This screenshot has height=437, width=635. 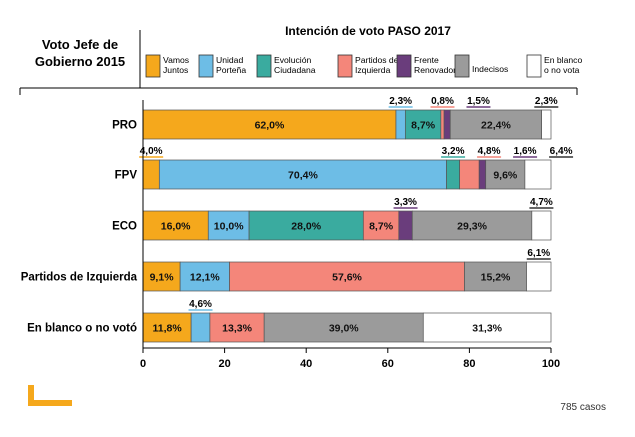 I want to click on header-frame, so click(x=298, y=62).